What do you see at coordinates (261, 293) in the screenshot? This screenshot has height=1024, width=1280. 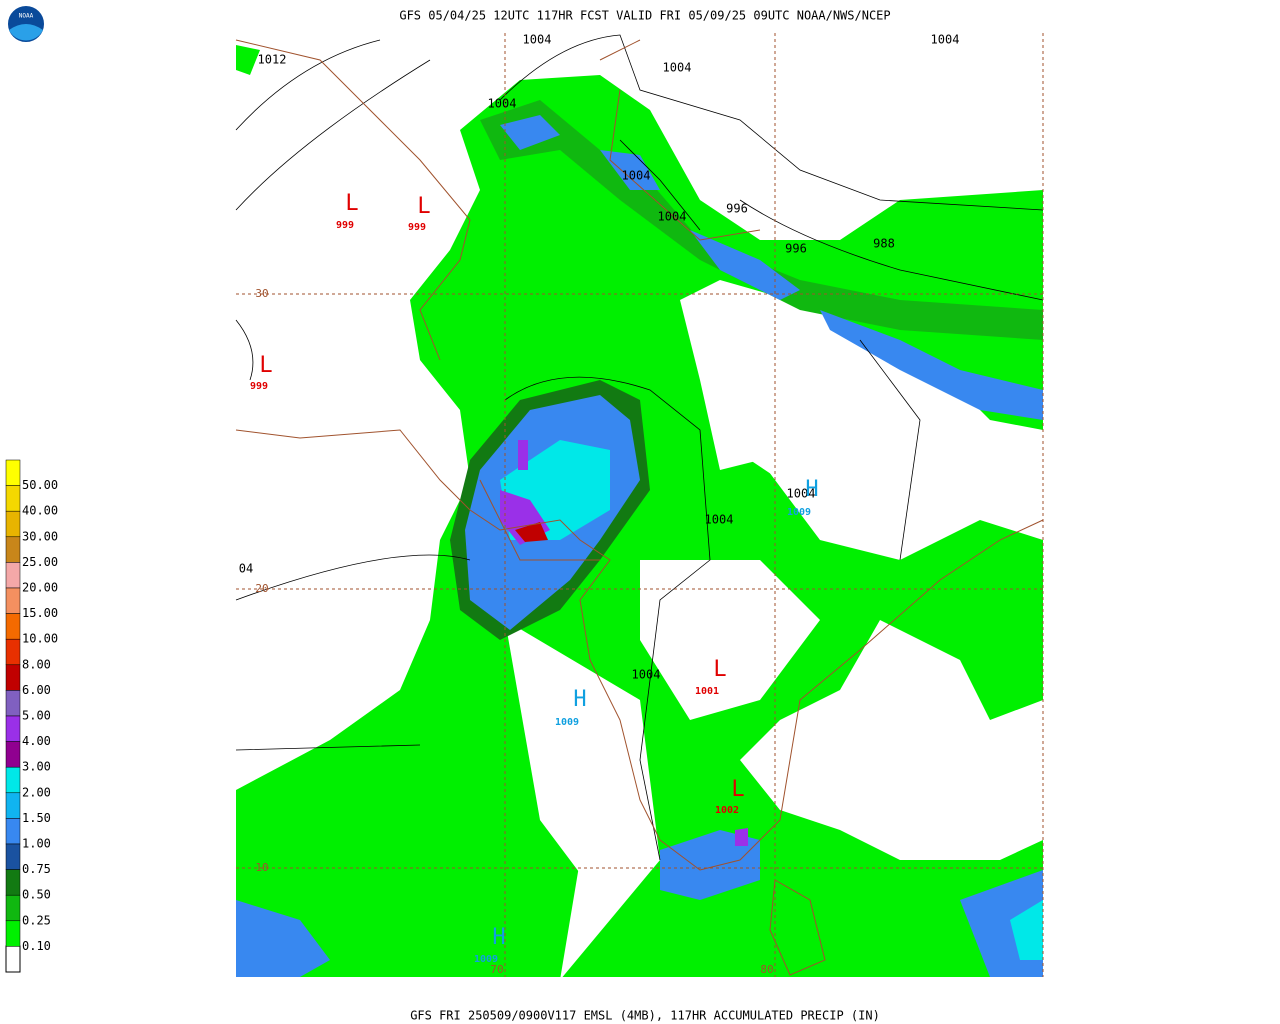 I see `lat-label: 30` at bounding box center [261, 293].